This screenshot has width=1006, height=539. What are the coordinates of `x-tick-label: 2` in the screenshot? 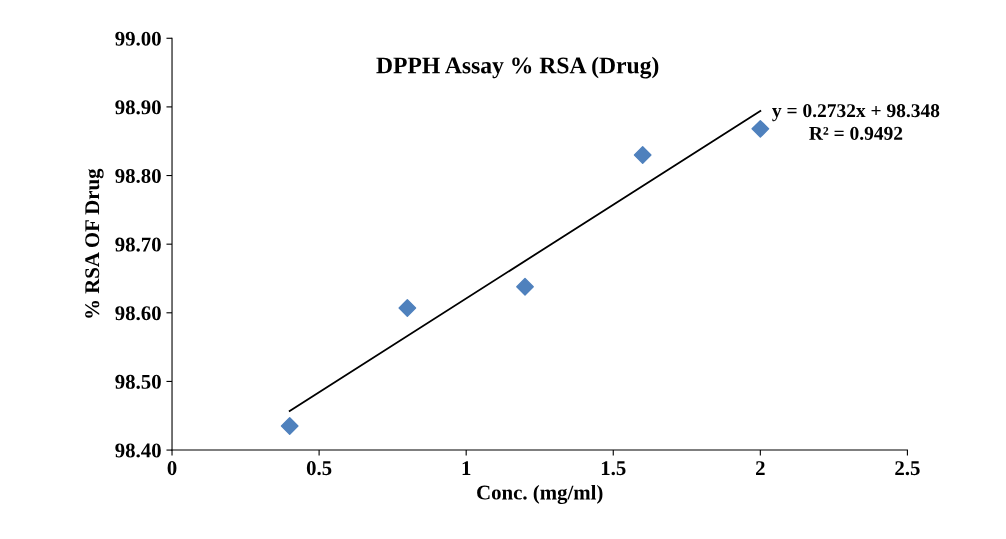 It's located at (760, 468).